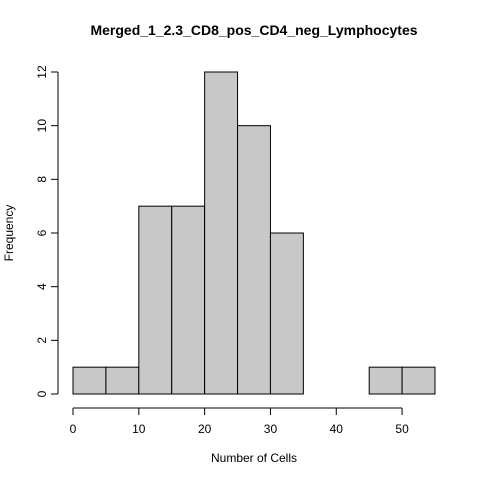  What do you see at coordinates (42, 126) in the screenshot?
I see `y-tick-label: 10` at bounding box center [42, 126].